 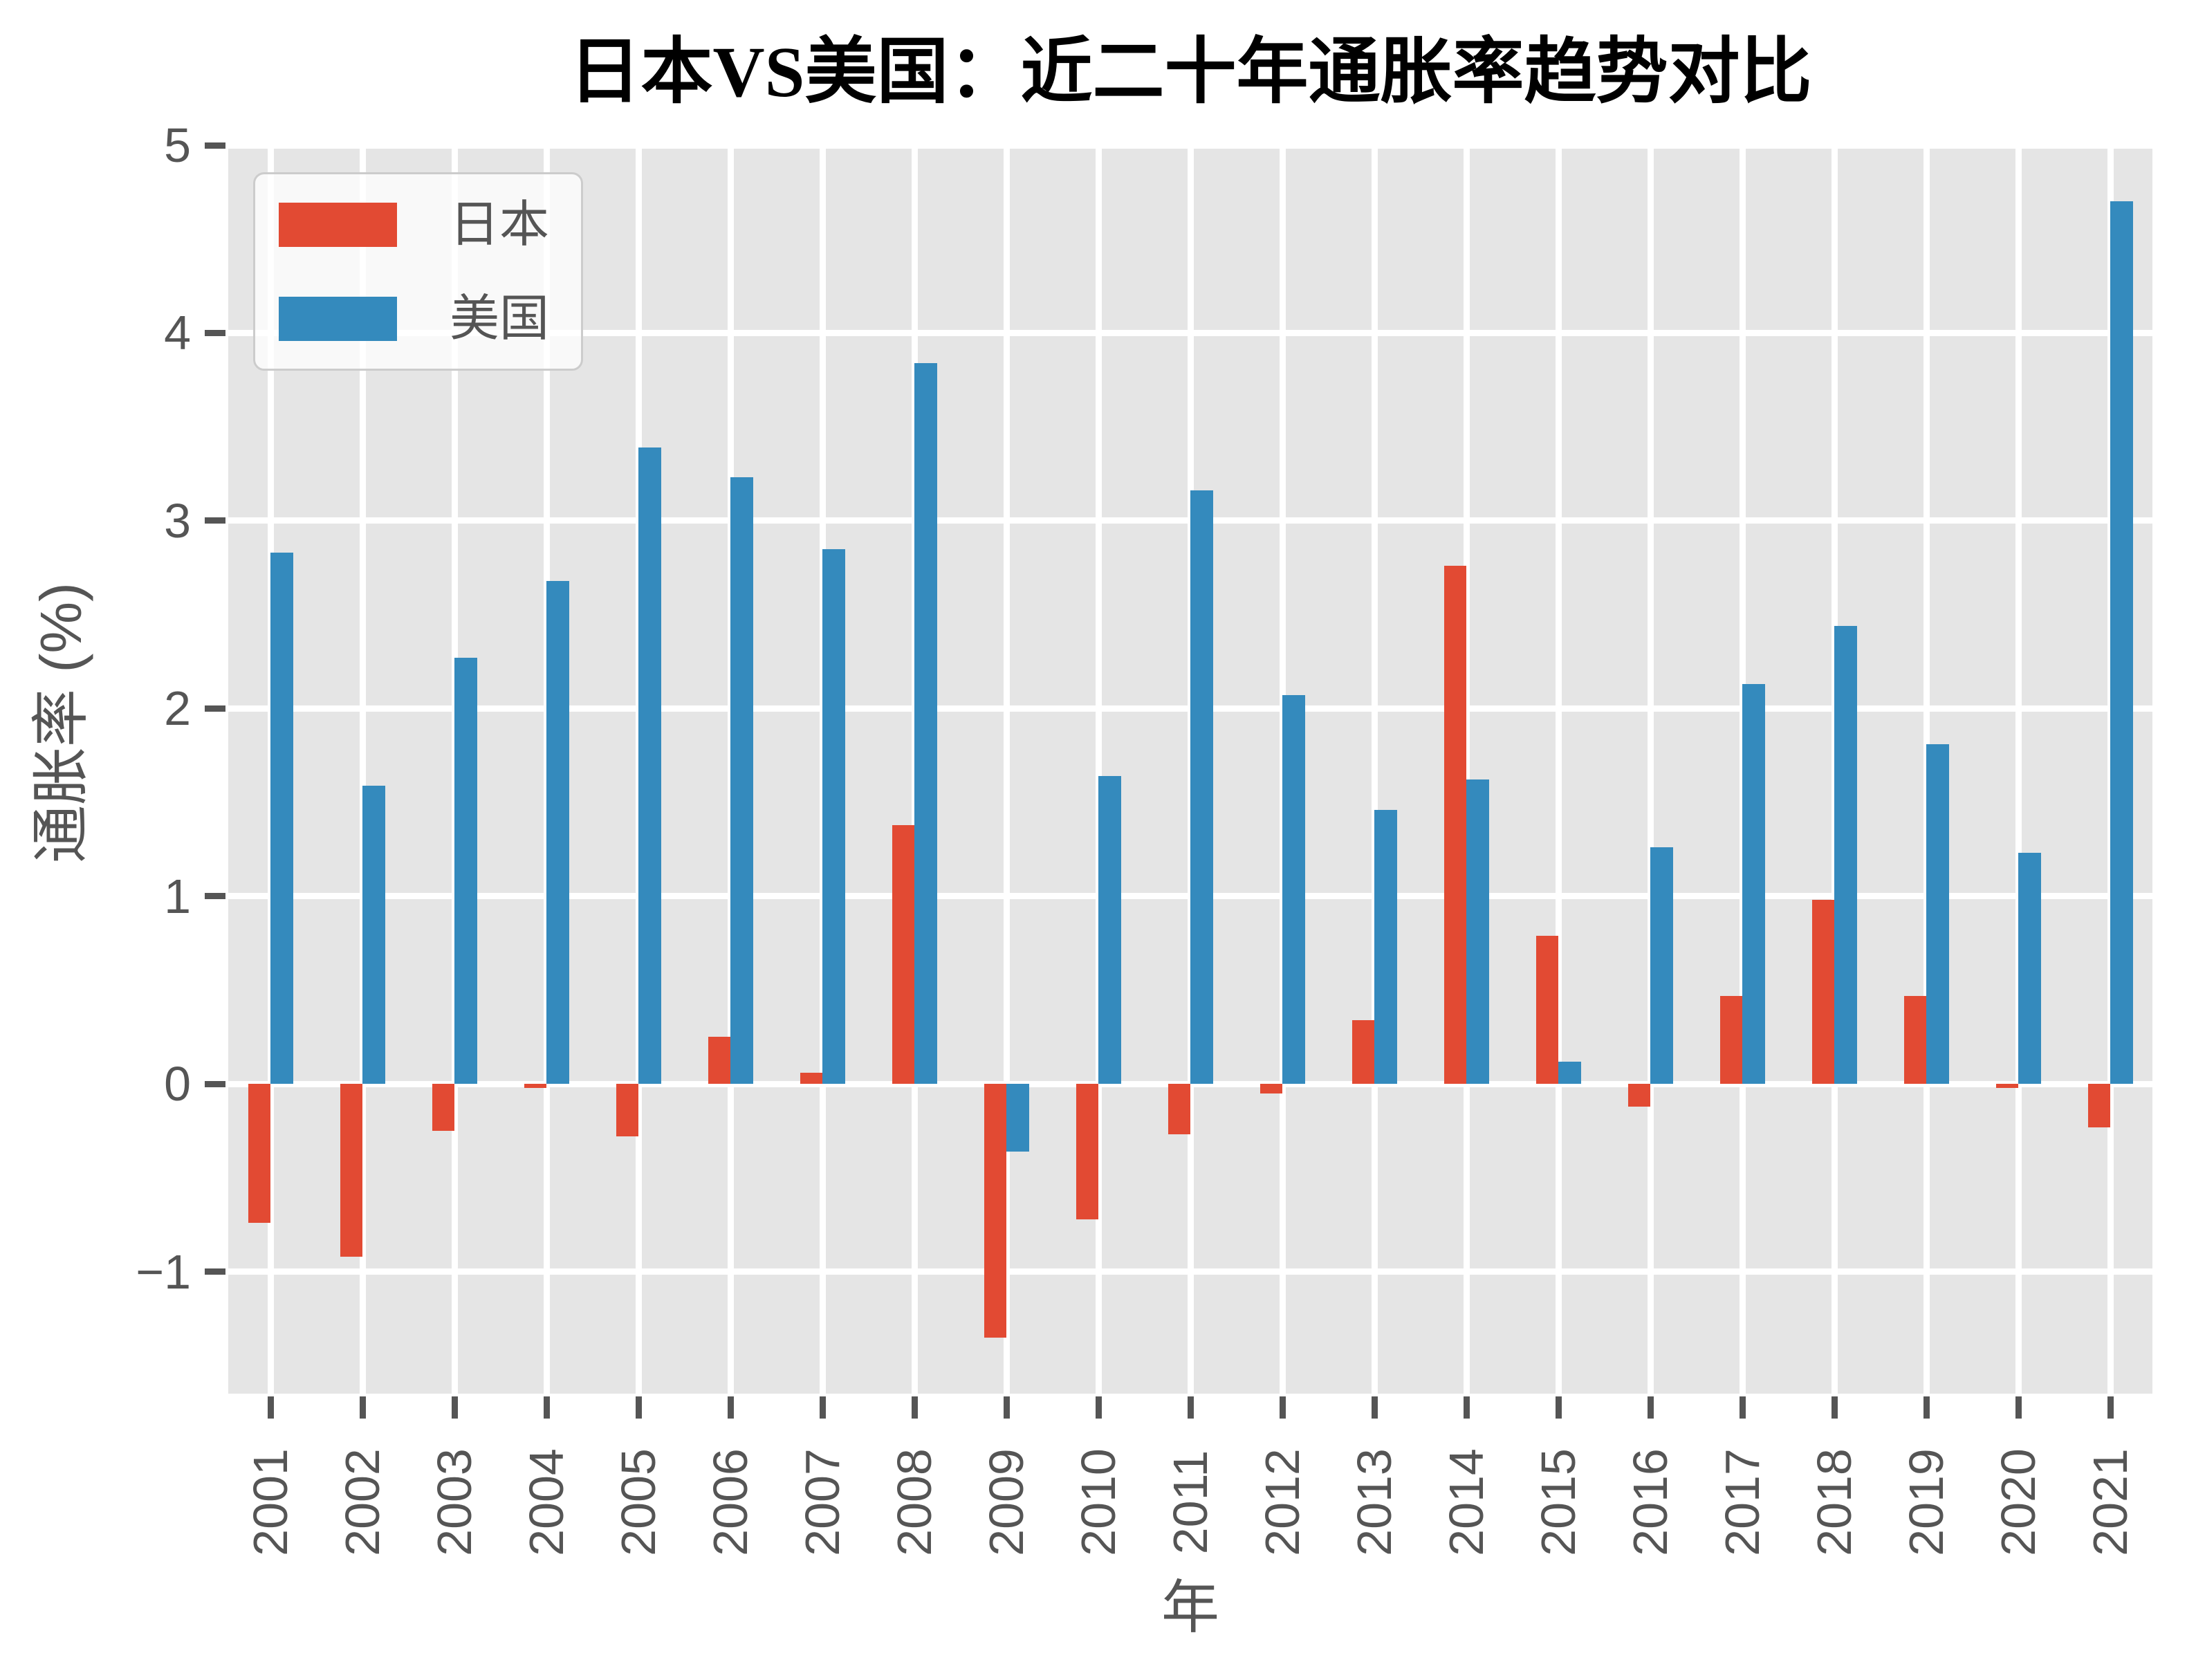 I want to click on bar-usa-2018, so click(x=1846, y=855).